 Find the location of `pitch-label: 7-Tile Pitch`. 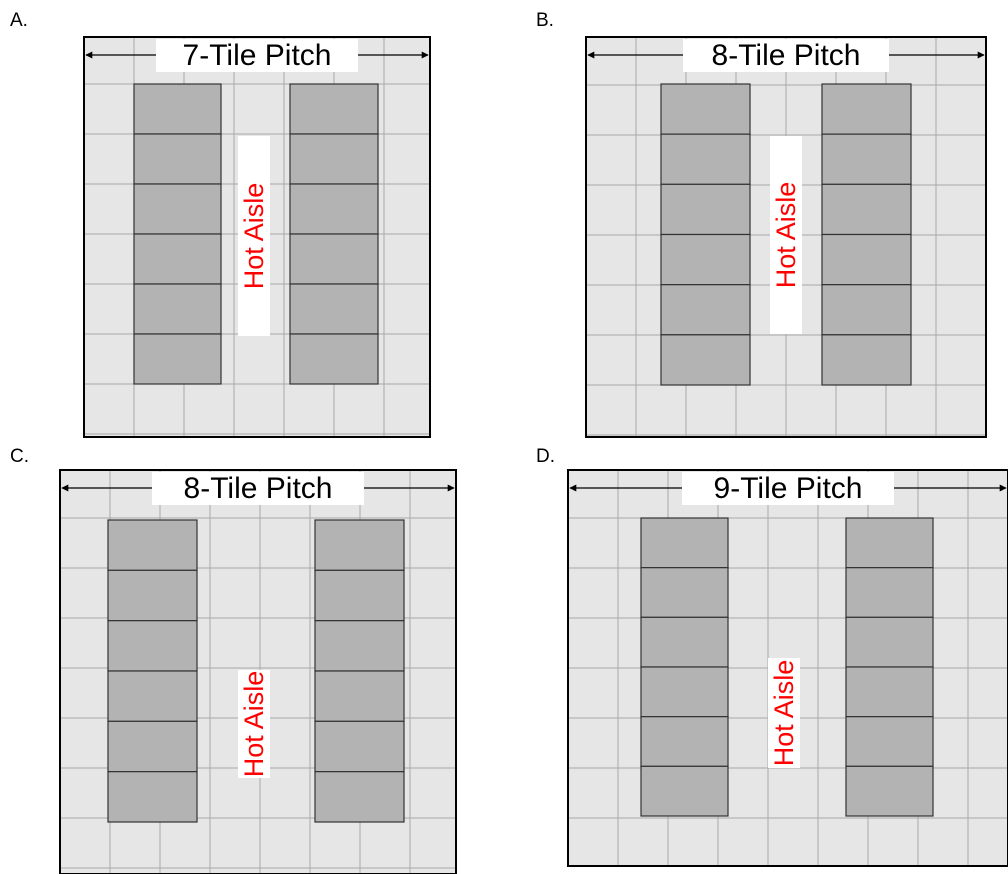

pitch-label: 7-Tile Pitch is located at coordinates (257, 55).